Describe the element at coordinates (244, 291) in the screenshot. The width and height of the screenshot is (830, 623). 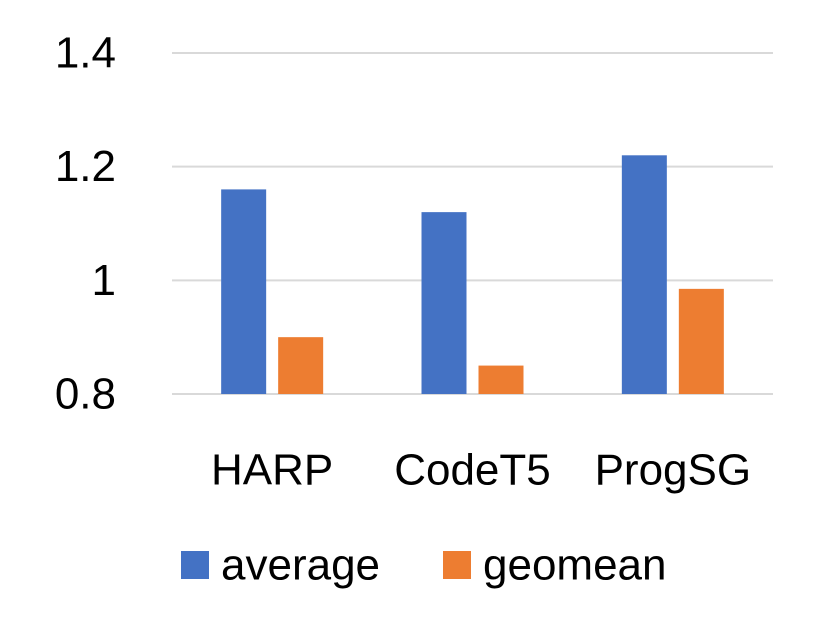
I see `bar-average-harp` at that location.